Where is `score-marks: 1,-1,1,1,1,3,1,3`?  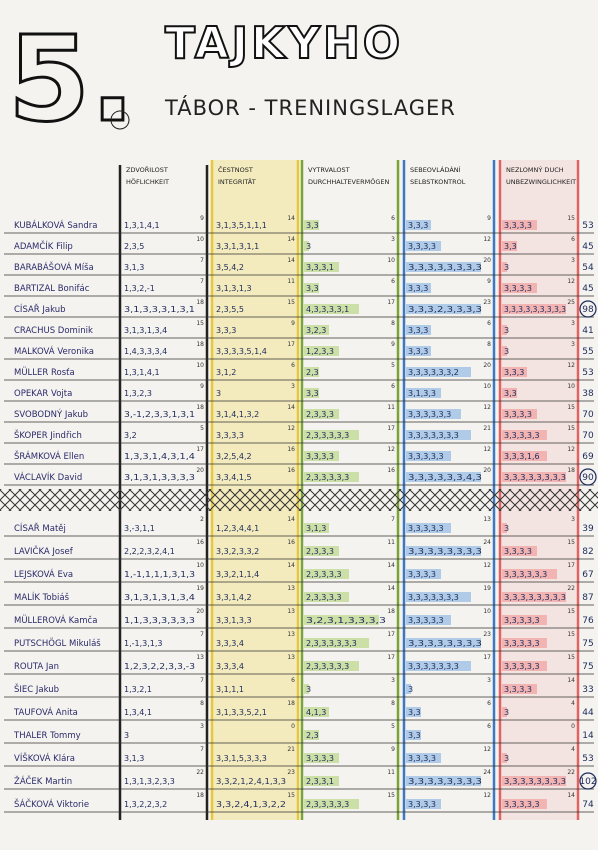
score-marks: 1,-1,1,1,1,3,1,3 is located at coordinates (159, 574).